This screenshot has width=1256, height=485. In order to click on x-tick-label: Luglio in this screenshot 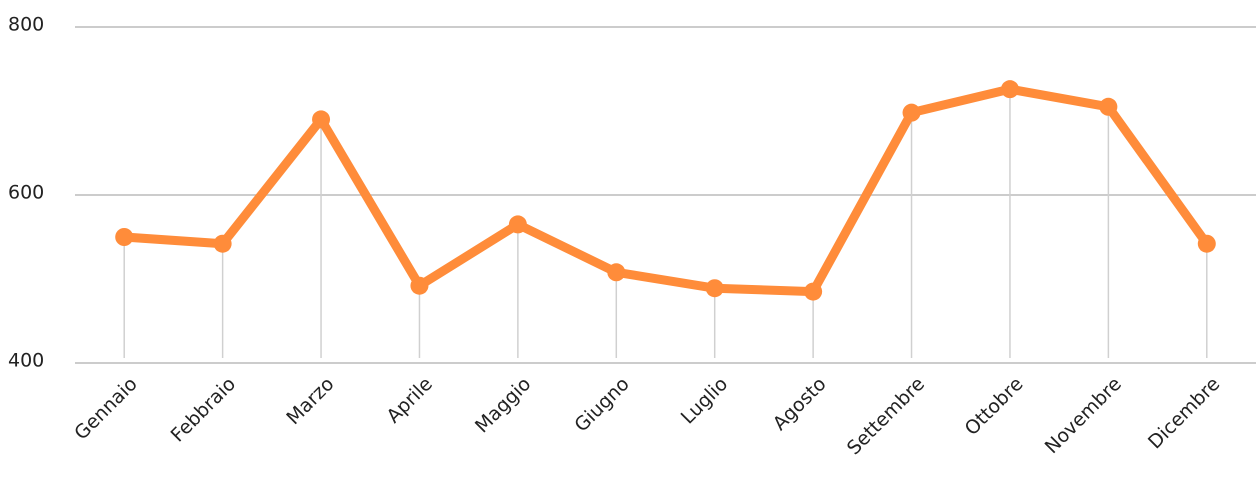, I will do `click(705, 401)`.